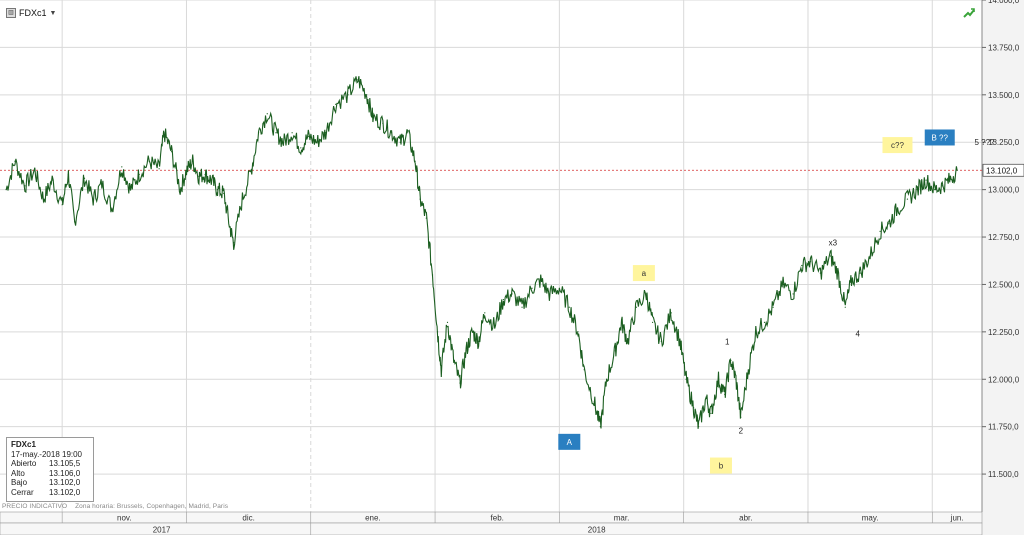 This screenshot has height=535, width=1024. I want to click on y-tick-label: 11.500,0, so click(1003, 474).